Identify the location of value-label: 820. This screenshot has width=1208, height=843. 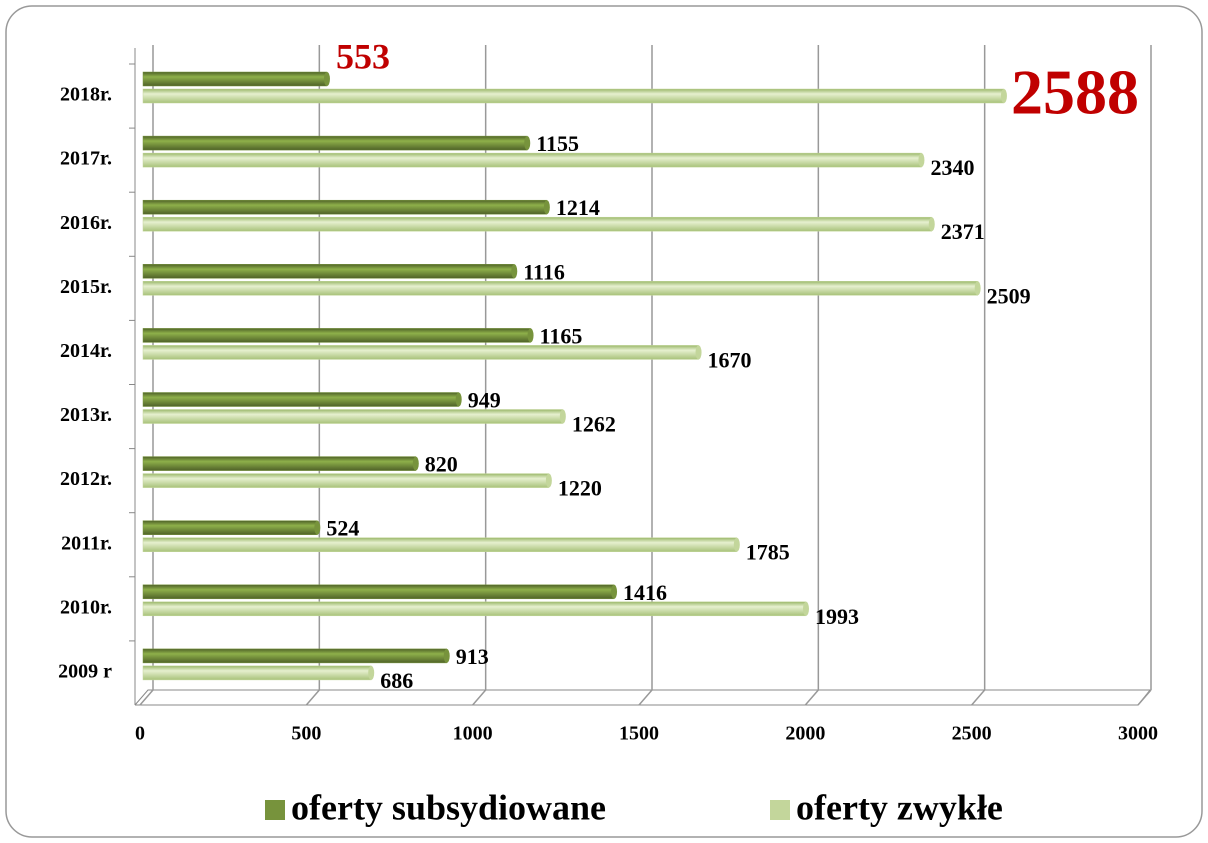
(441, 464).